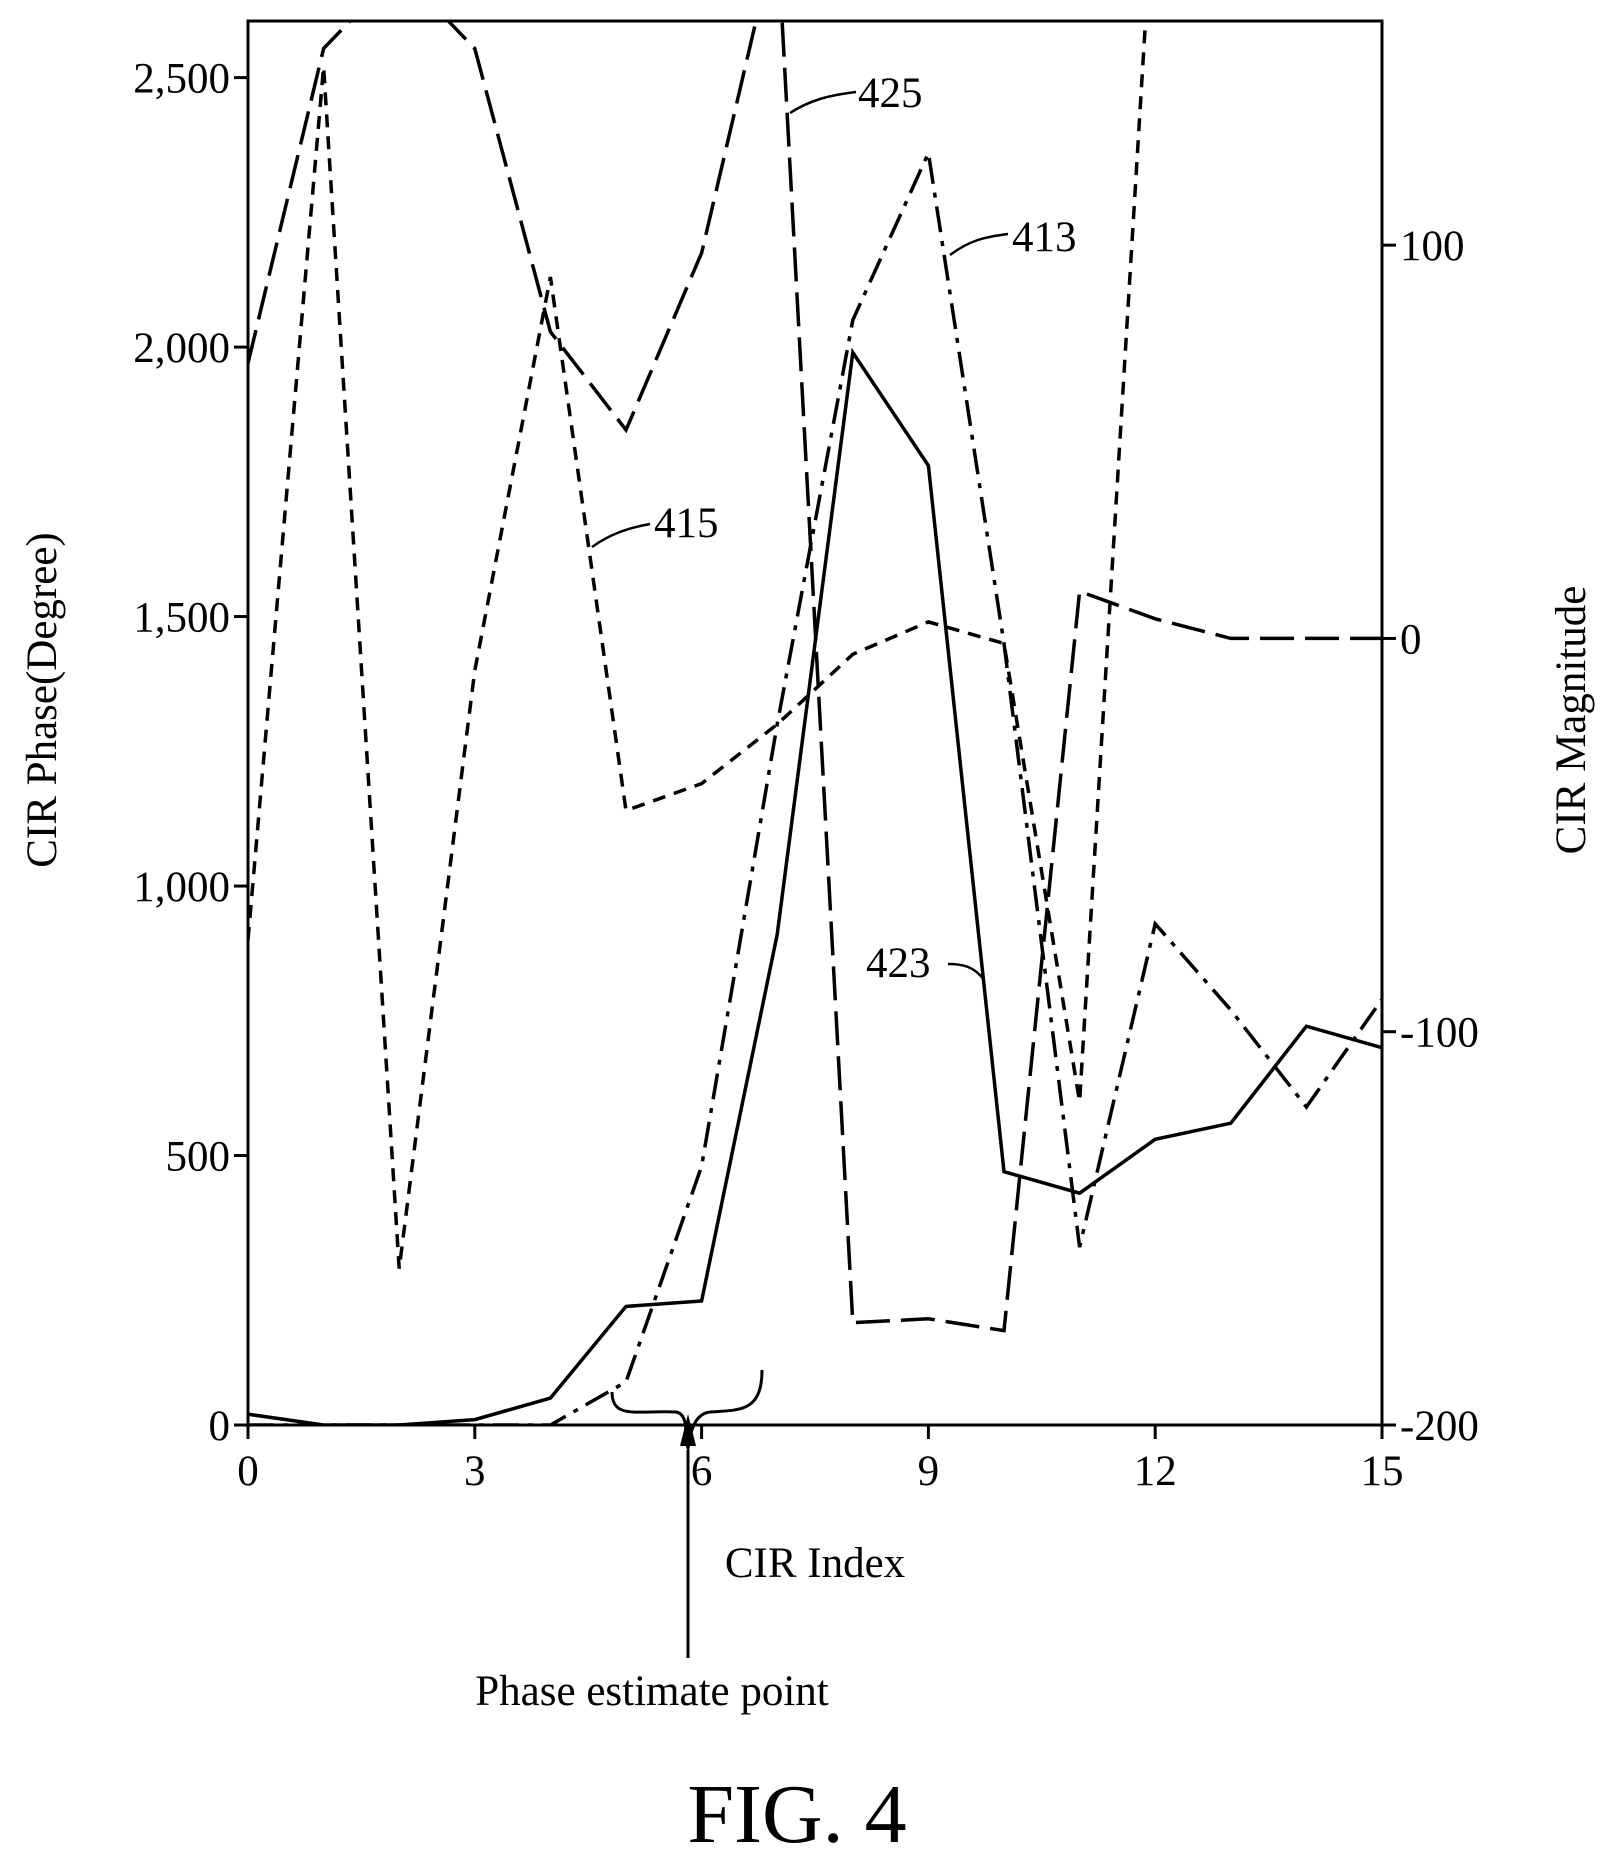 The image size is (1604, 1872). I want to click on x-tick-label: 6, so click(702, 1471).